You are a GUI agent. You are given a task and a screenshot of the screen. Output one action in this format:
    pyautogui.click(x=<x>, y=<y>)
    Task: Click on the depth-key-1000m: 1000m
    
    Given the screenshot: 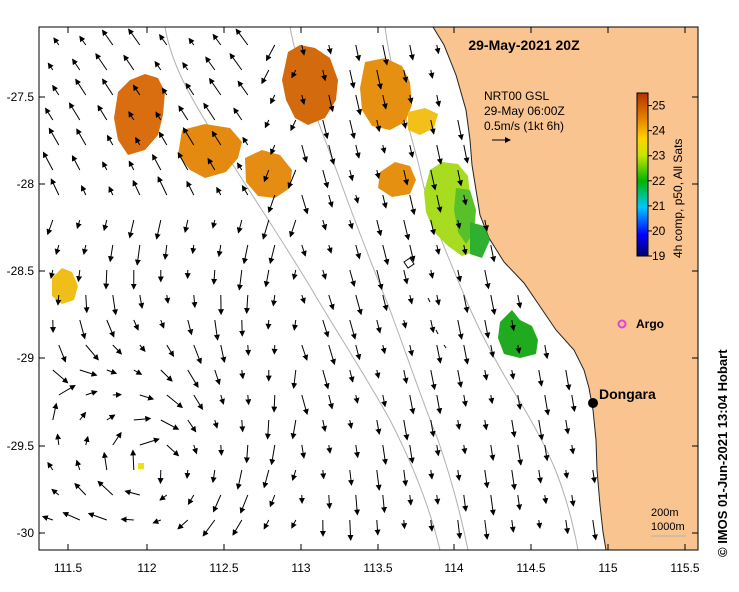 What is the action you would take?
    pyautogui.click(x=668, y=527)
    